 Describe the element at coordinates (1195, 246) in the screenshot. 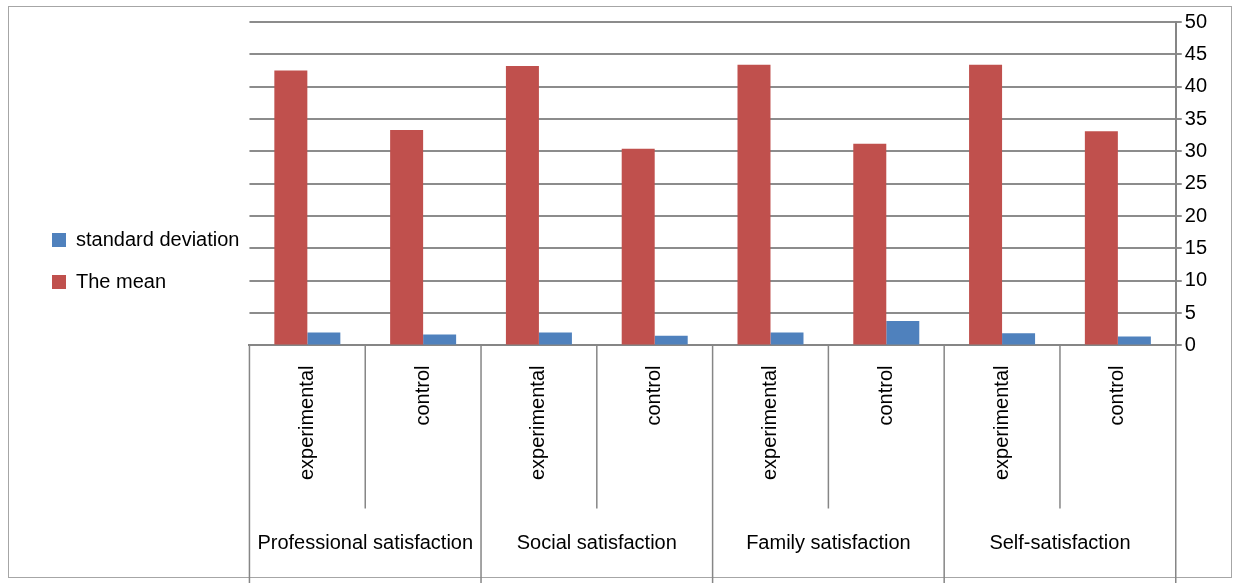

I see `y-tick-label: 15` at that location.